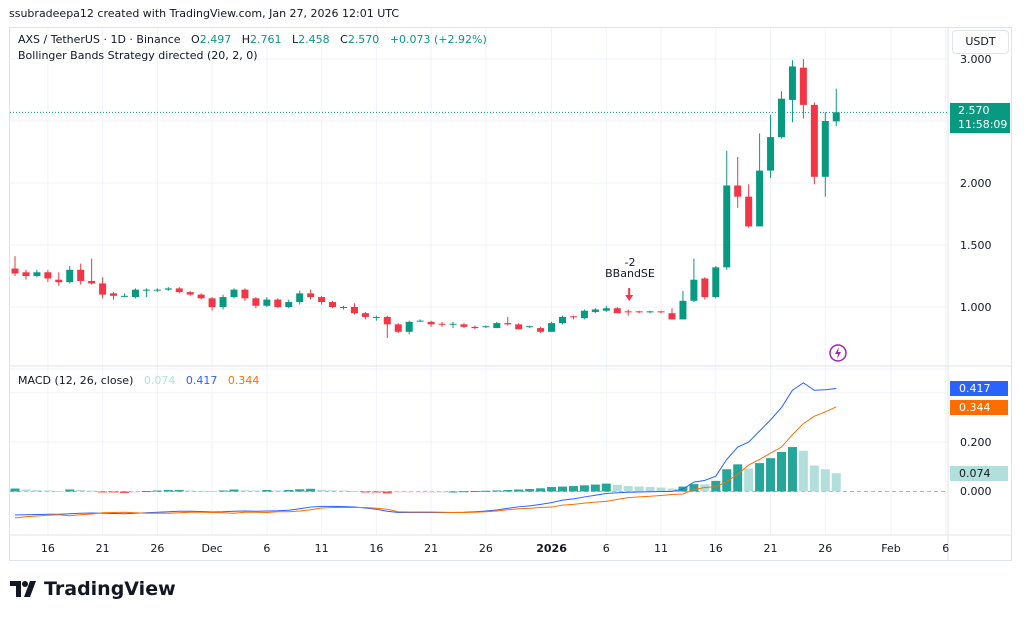 The height and width of the screenshot is (618, 1024). Describe the element at coordinates (438, 39) in the screenshot. I see `change-value: +0.073 (+2.92%)` at that location.